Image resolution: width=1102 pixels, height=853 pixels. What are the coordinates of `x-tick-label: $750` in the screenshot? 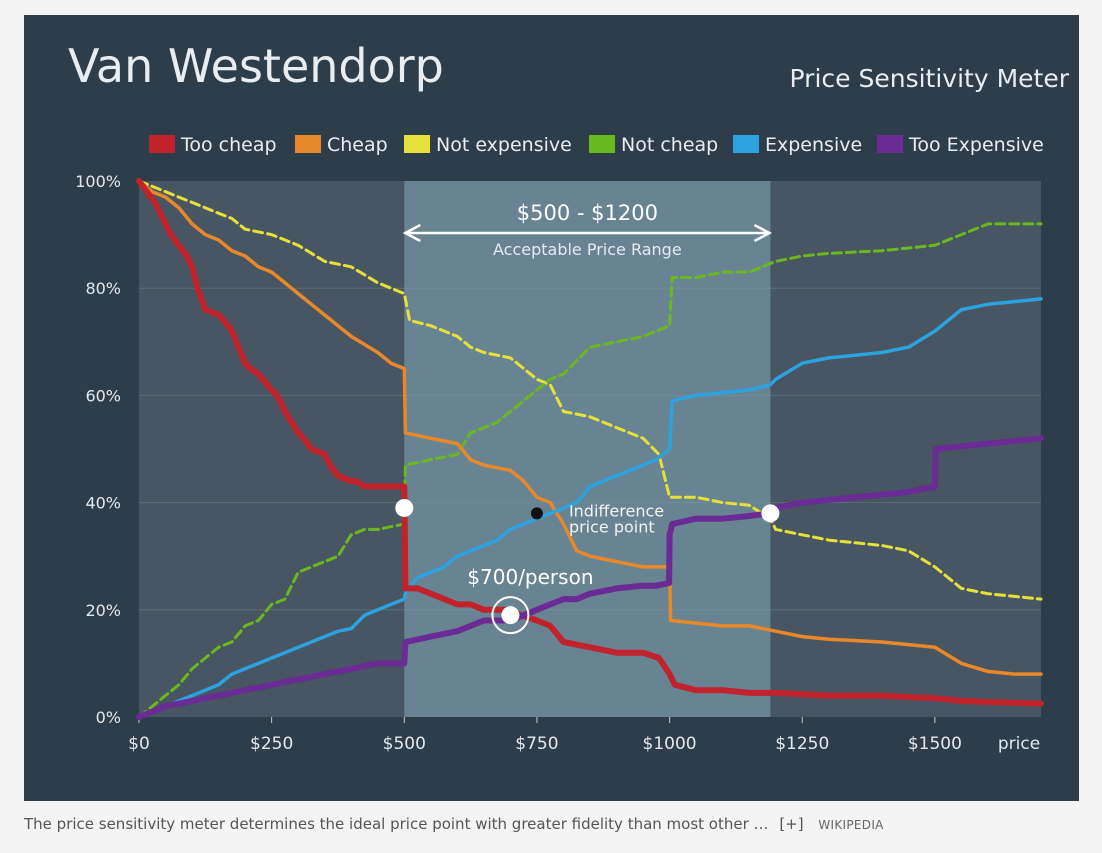 It's located at (536, 744).